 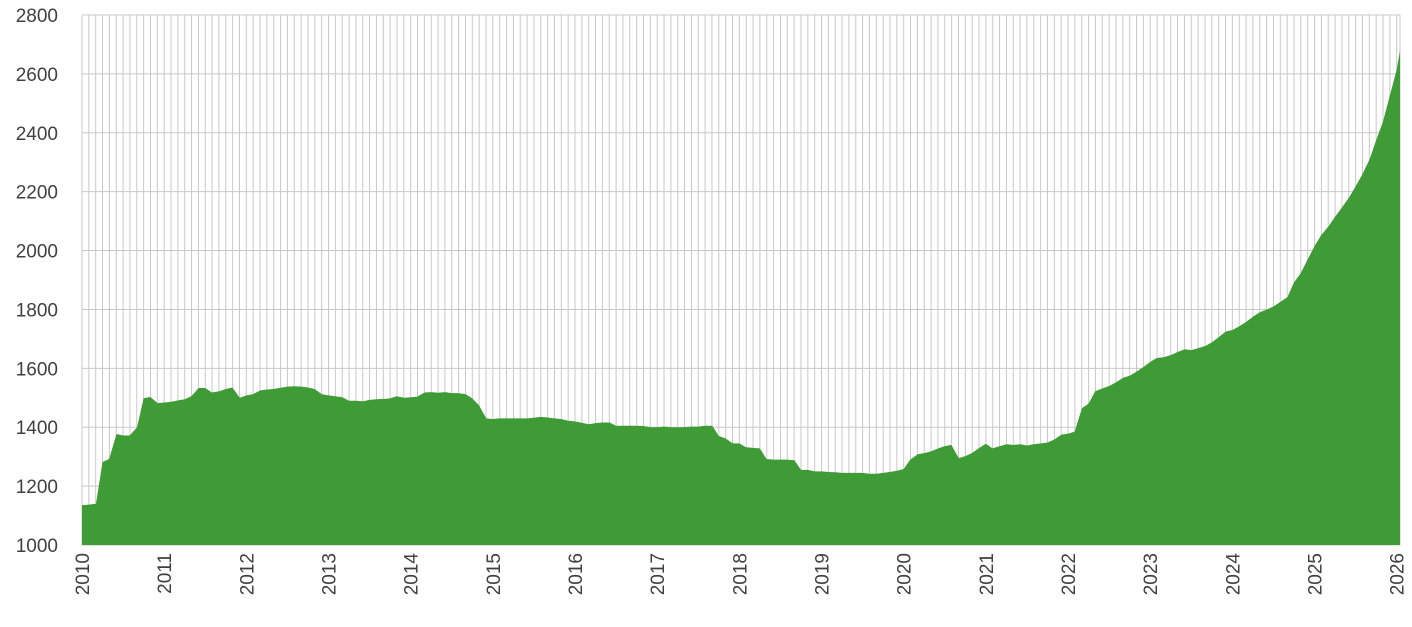 I want to click on x-tick-label: 2019, so click(x=823, y=574).